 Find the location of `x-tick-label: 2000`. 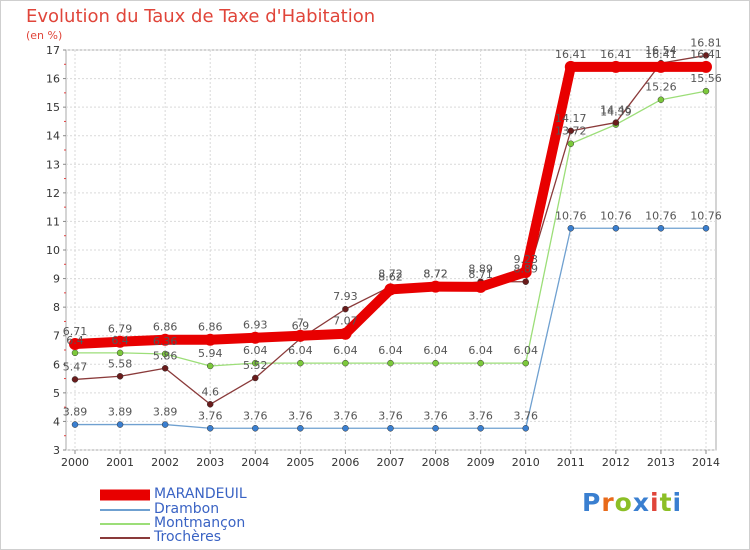

x-tick-label: 2000 is located at coordinates (75, 462).